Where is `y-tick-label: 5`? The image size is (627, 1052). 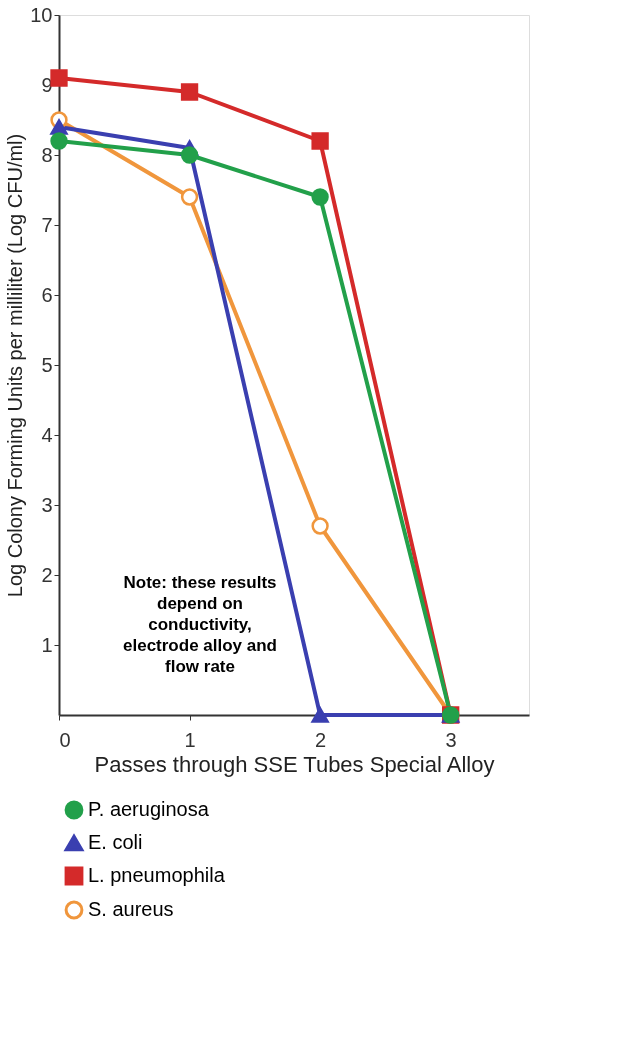
y-tick-label: 5 is located at coordinates (47, 364).